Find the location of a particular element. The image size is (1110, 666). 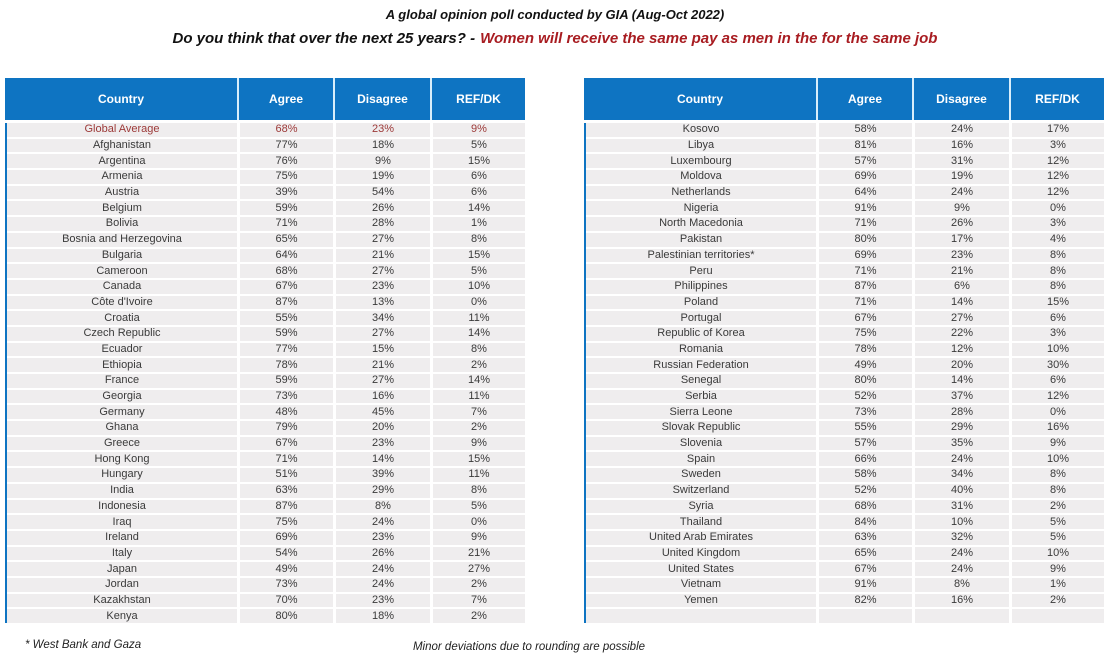

table-row: India 63% 29% 8% is located at coordinates (266, 490).